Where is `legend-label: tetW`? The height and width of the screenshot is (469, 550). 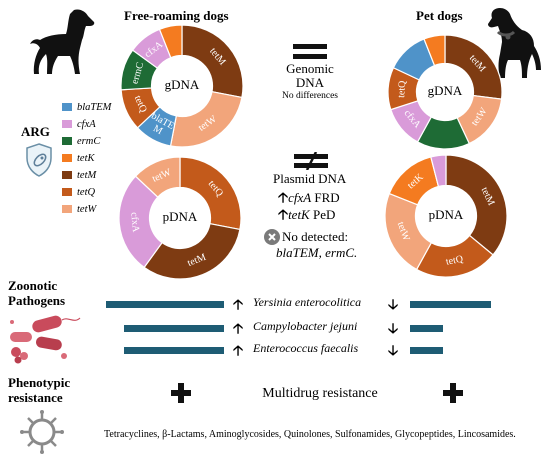
legend-label: tetW is located at coordinates (87, 209).